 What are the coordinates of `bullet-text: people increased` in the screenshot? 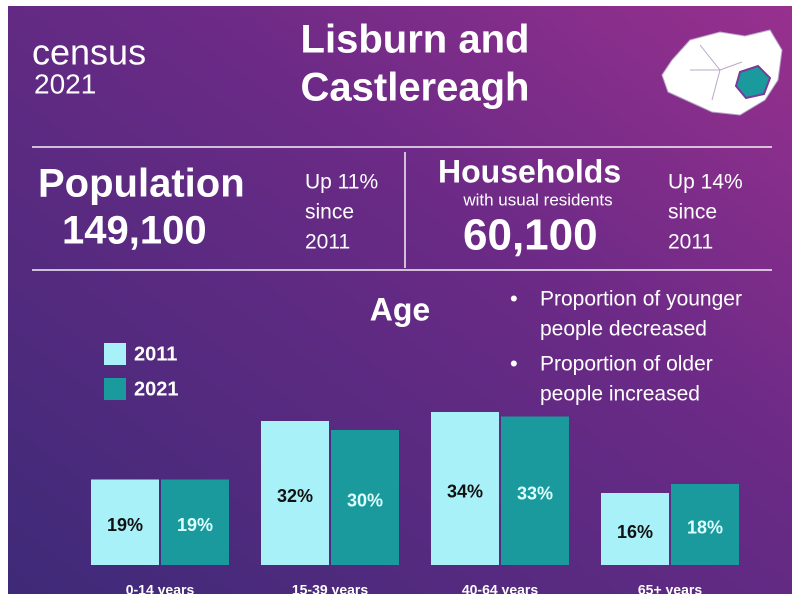 It's located at (620, 394).